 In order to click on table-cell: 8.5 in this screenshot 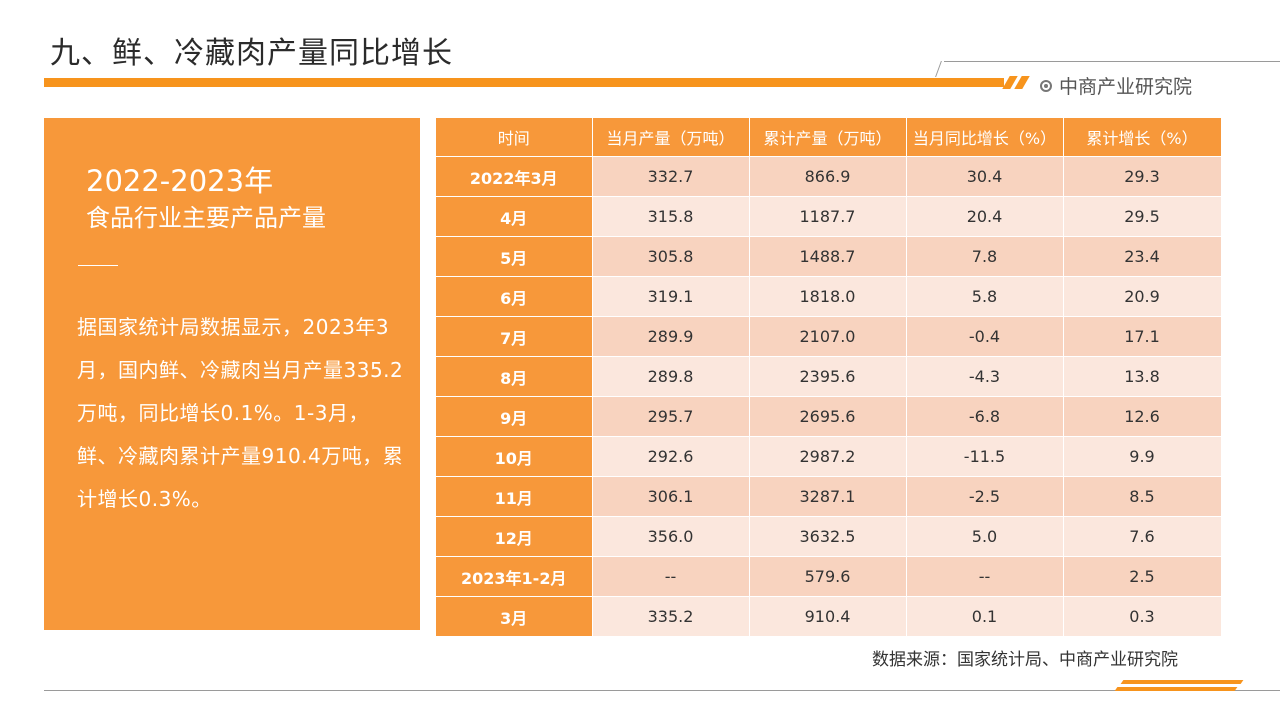, I will do `click(1142, 496)`.